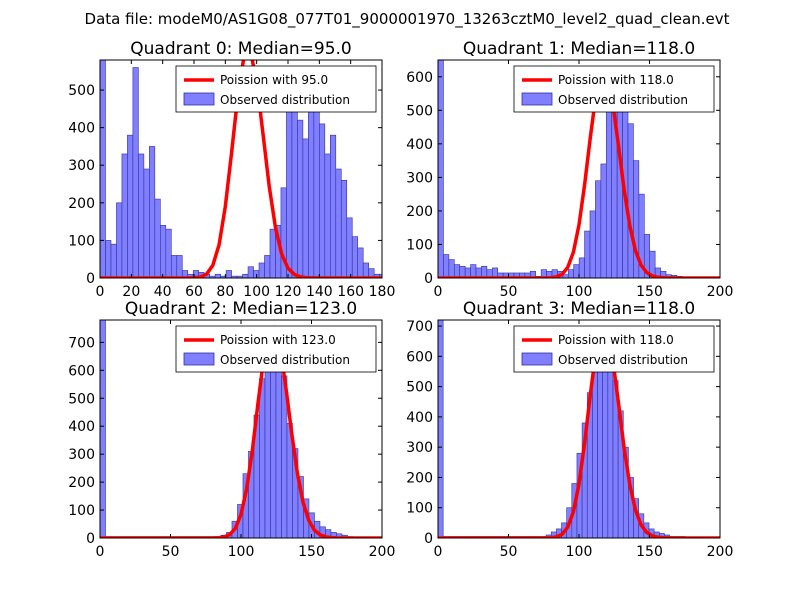  What do you see at coordinates (579, 309) in the screenshot?
I see `quadrant-title: Quadrant 3: Median=118.0` at bounding box center [579, 309].